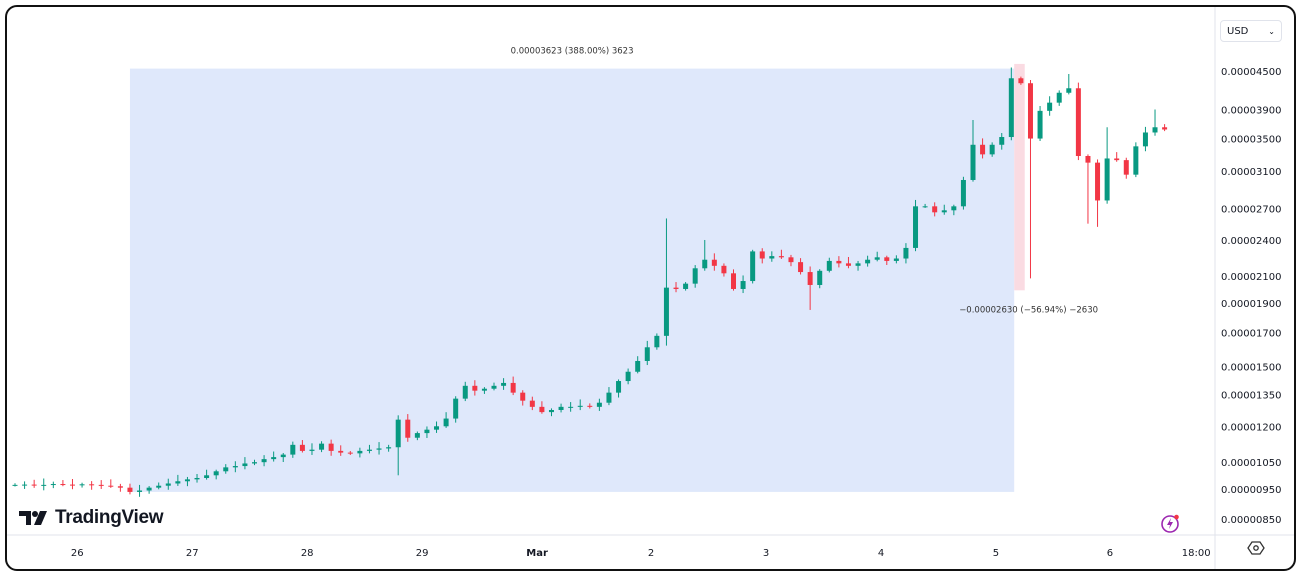  Describe the element at coordinates (307, 553) in the screenshot. I see `time-tick-label: 28` at that location.